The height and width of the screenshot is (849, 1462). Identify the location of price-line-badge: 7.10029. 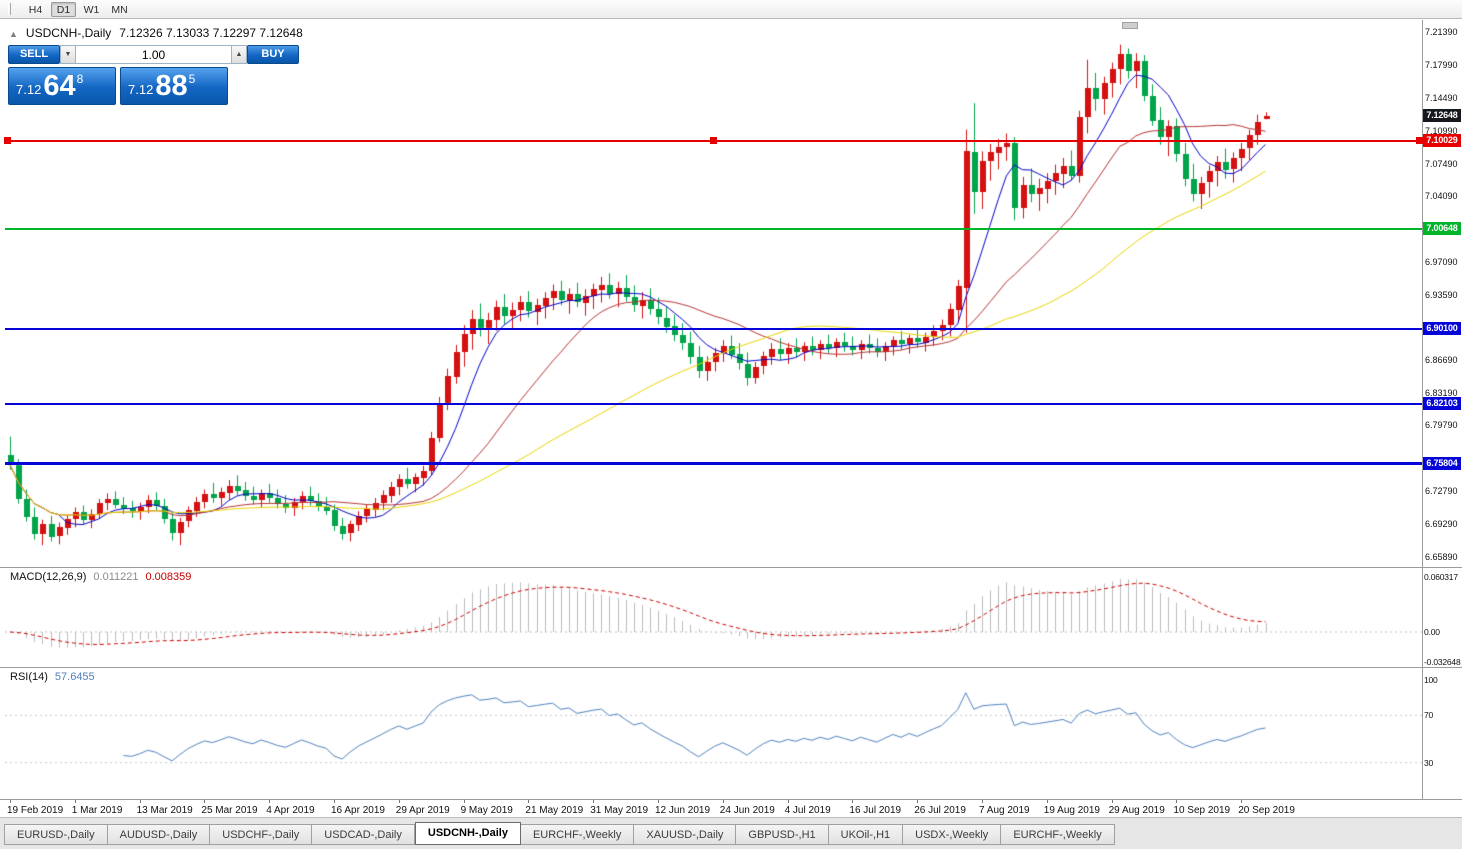
(1442, 140).